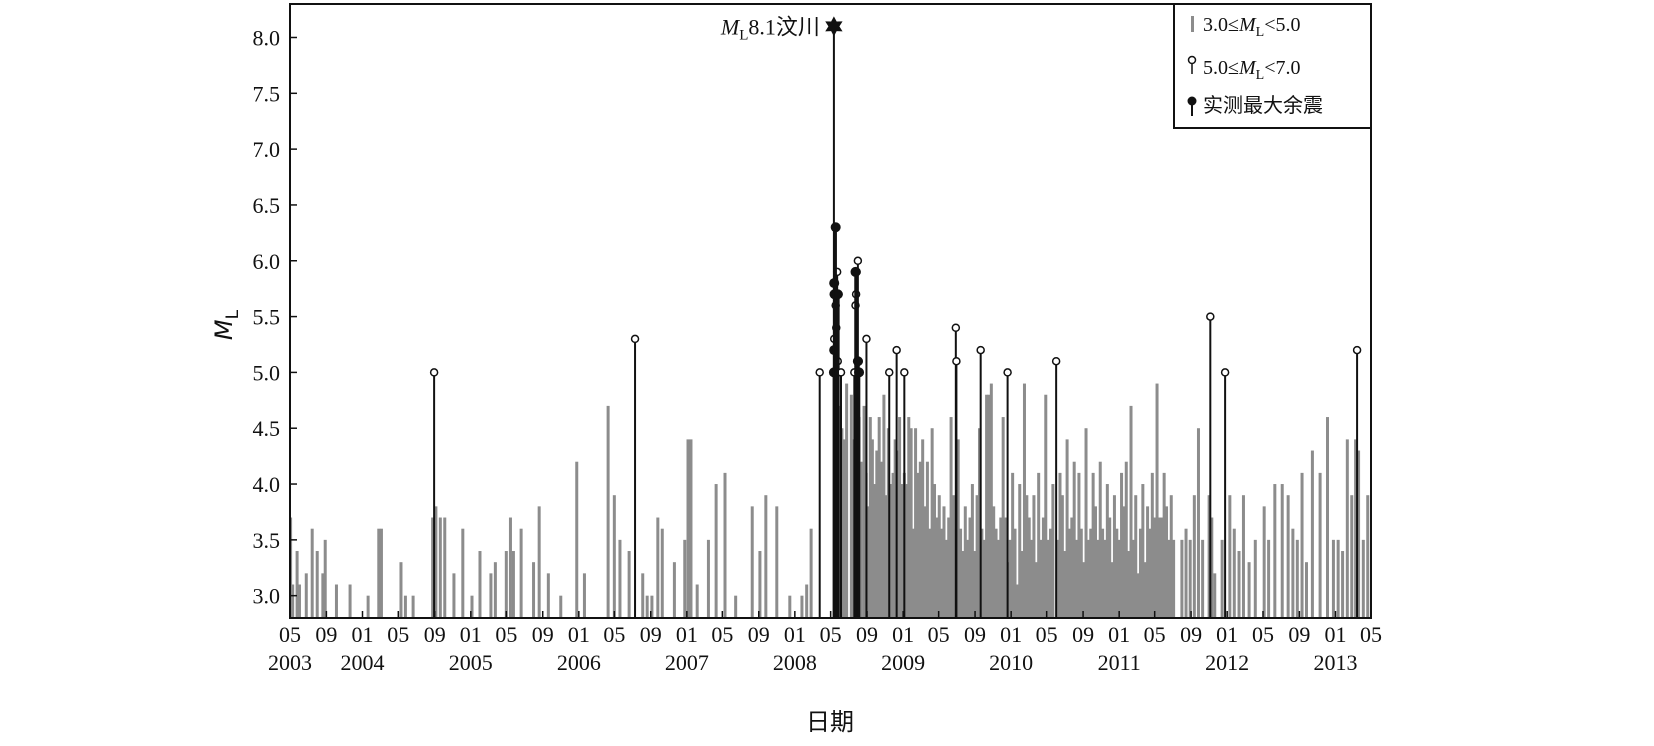 The image size is (1654, 746). What do you see at coordinates (267, 484) in the screenshot?
I see `y-tick-label: 4.0` at bounding box center [267, 484].